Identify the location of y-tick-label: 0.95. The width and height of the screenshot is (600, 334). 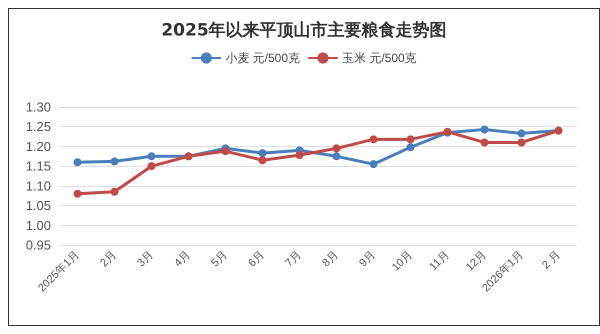
(38, 245).